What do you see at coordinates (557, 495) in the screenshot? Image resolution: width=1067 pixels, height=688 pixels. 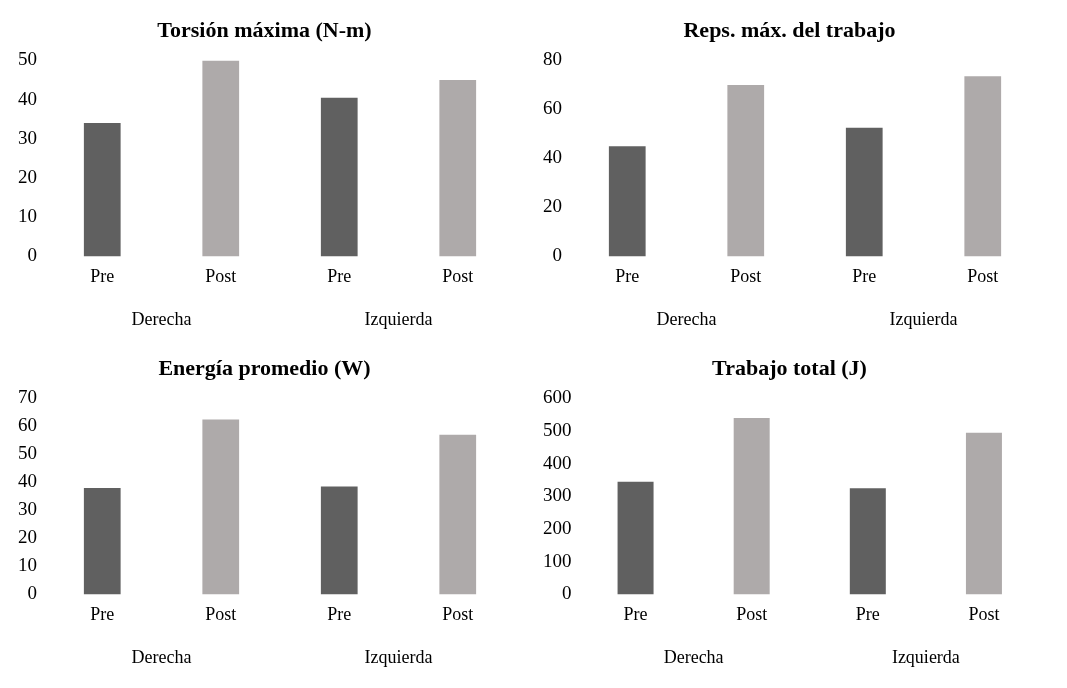 I see `y-tick-label: 300` at bounding box center [557, 495].